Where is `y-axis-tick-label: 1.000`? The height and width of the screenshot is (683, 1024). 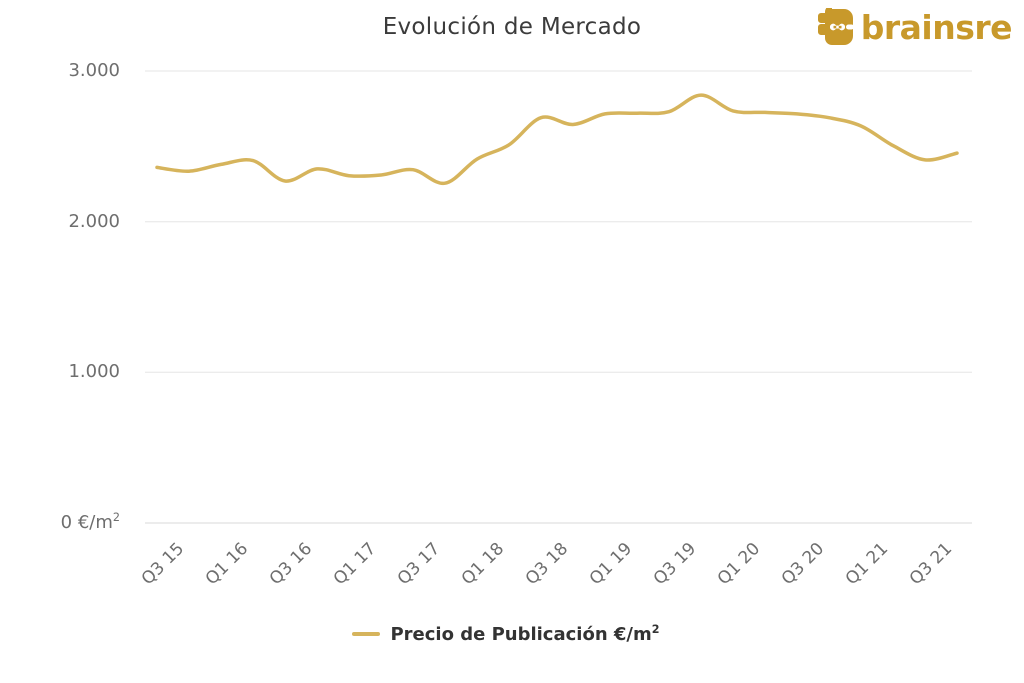
y-axis-tick-label: 1.000 is located at coordinates (94, 372).